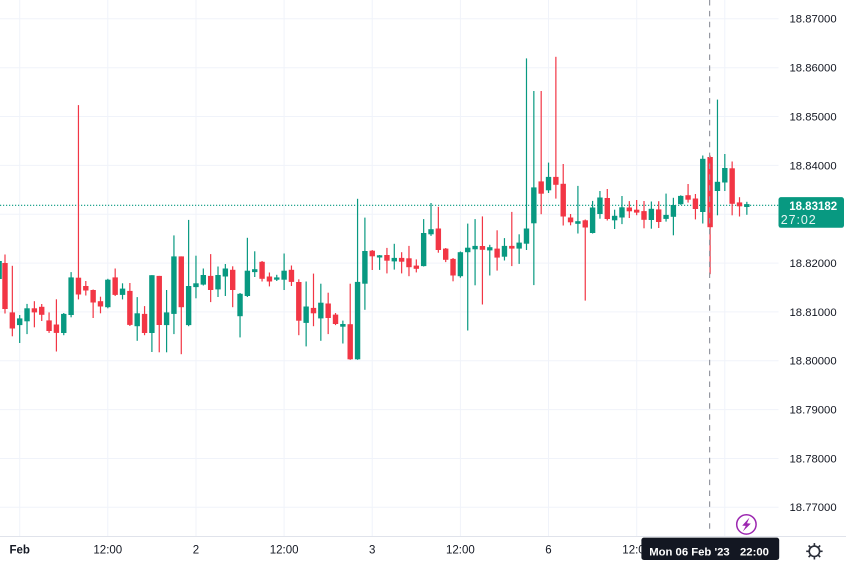  What do you see at coordinates (813, 411) in the screenshot?
I see `svg-text: 18.79000` at bounding box center [813, 411].